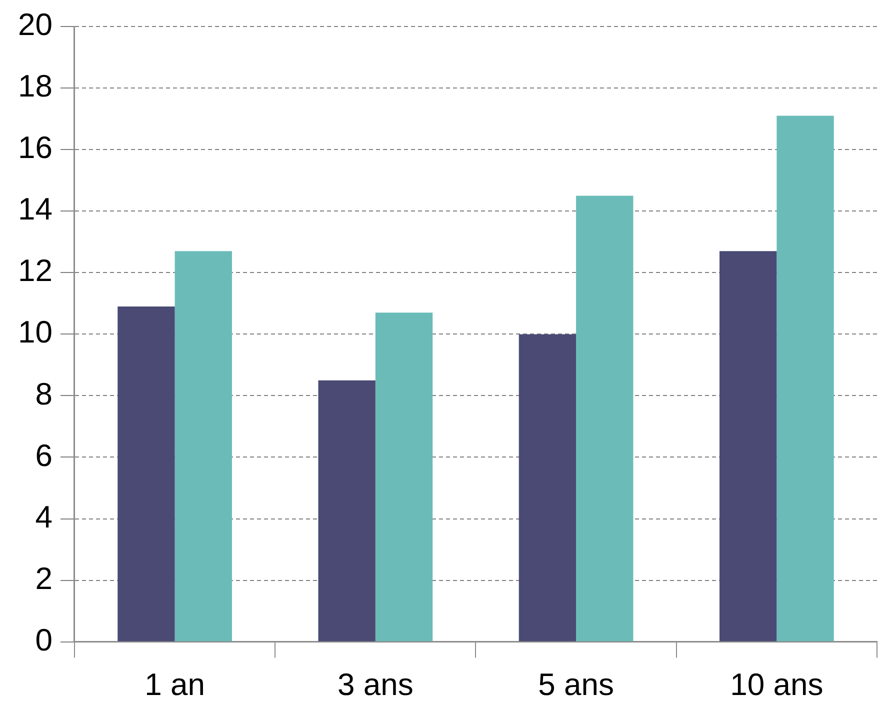  I want to click on x-tick-label: 10 ans, so click(777, 684).